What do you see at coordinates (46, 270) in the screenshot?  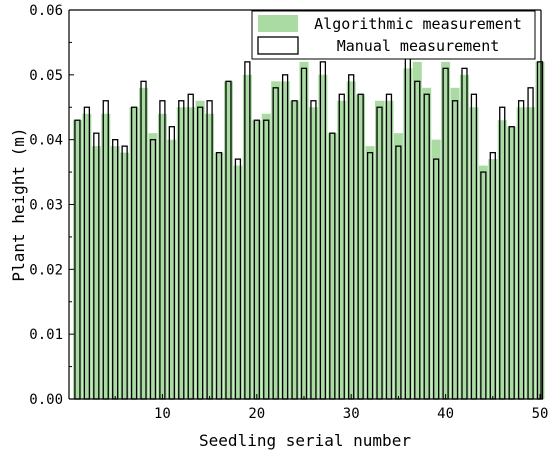 I see `y-tick-label: 0.02` at bounding box center [46, 270].